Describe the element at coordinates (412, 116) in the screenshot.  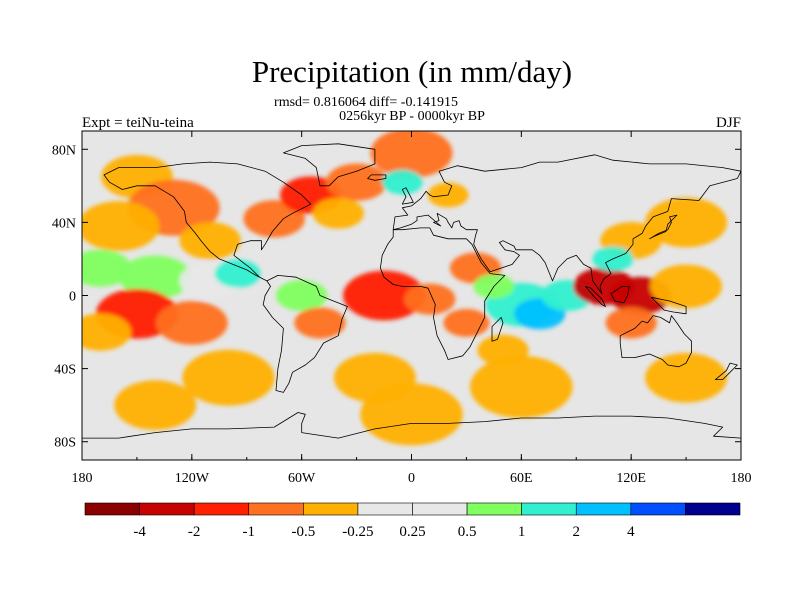
I see `period-label: 0256kyr BP - 0000kyr BP` at that location.